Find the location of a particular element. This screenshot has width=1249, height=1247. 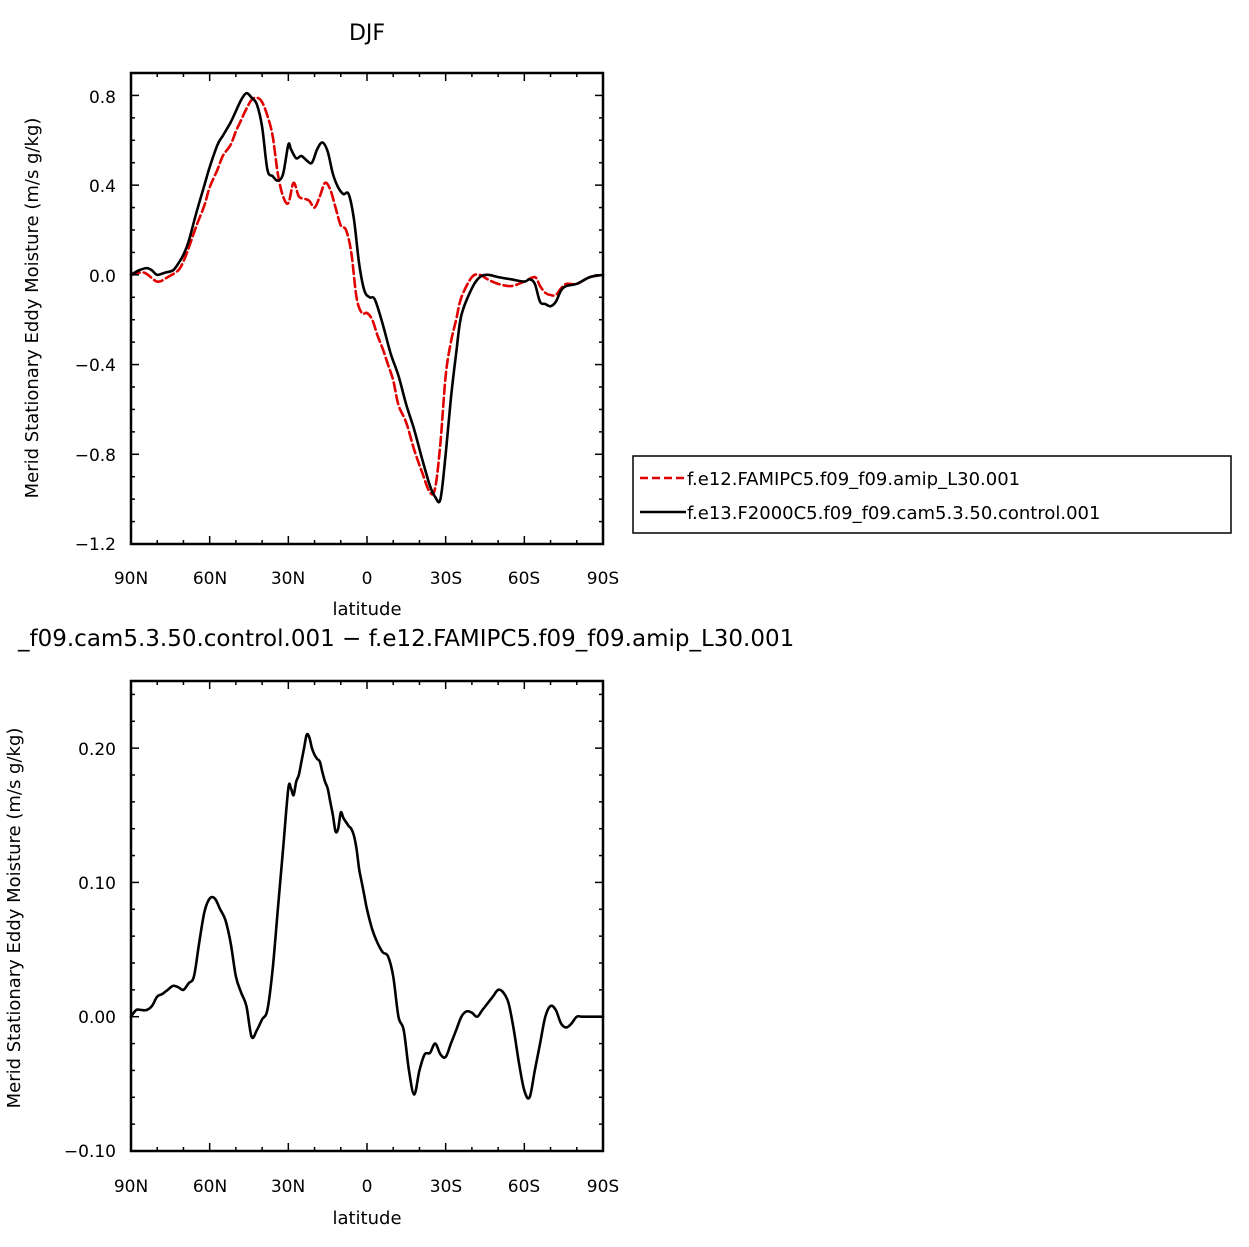

top-chart-x-tick-labels: 90N 60N 30N 0 30S 60S 90S is located at coordinates (366, 579).